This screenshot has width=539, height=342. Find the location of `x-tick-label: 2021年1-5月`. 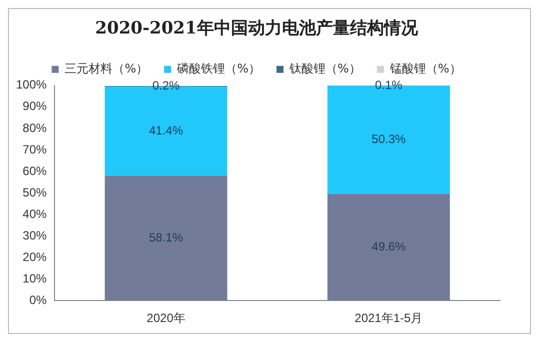

x-tick-label: 2021年1-5月 is located at coordinates (388, 318).